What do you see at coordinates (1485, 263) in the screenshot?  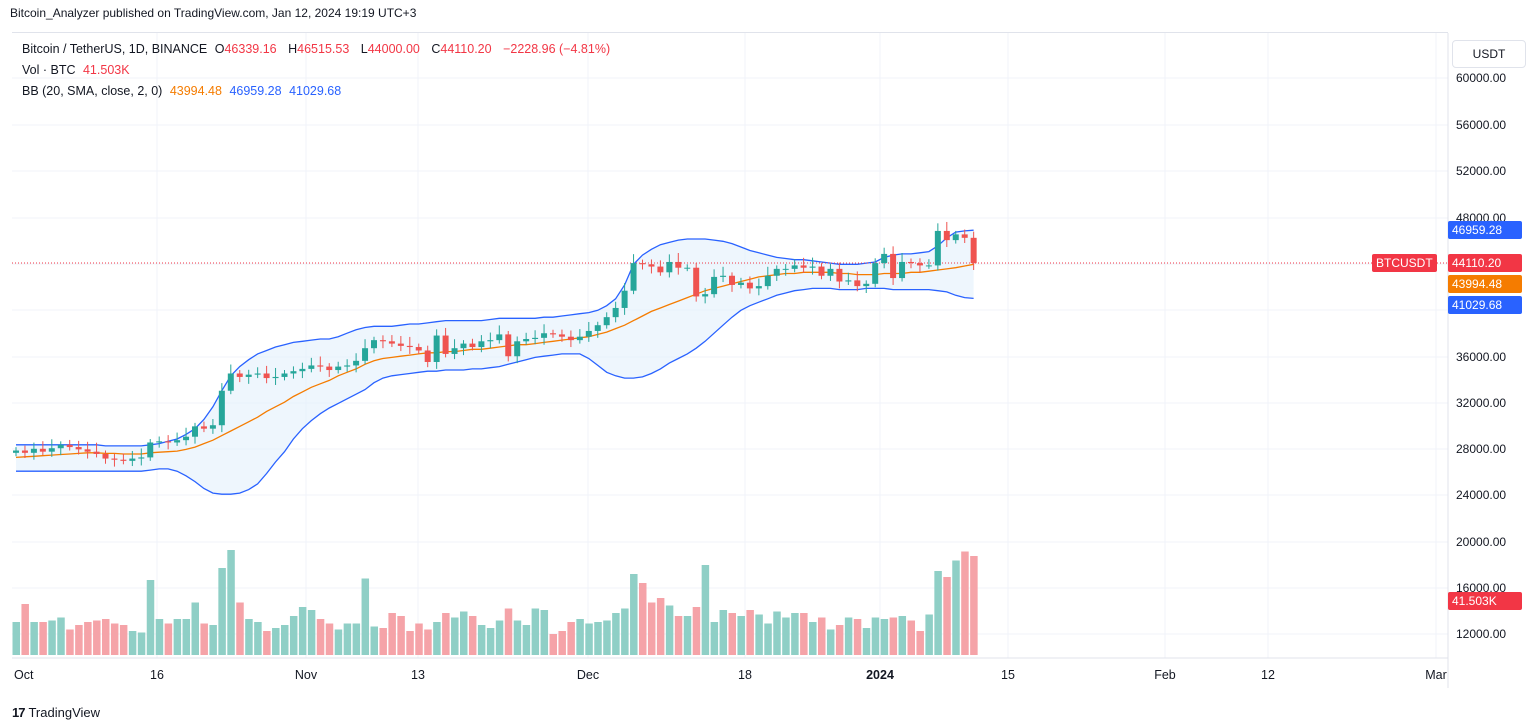 I see `last-price-tag: 44110.20` at bounding box center [1485, 263].